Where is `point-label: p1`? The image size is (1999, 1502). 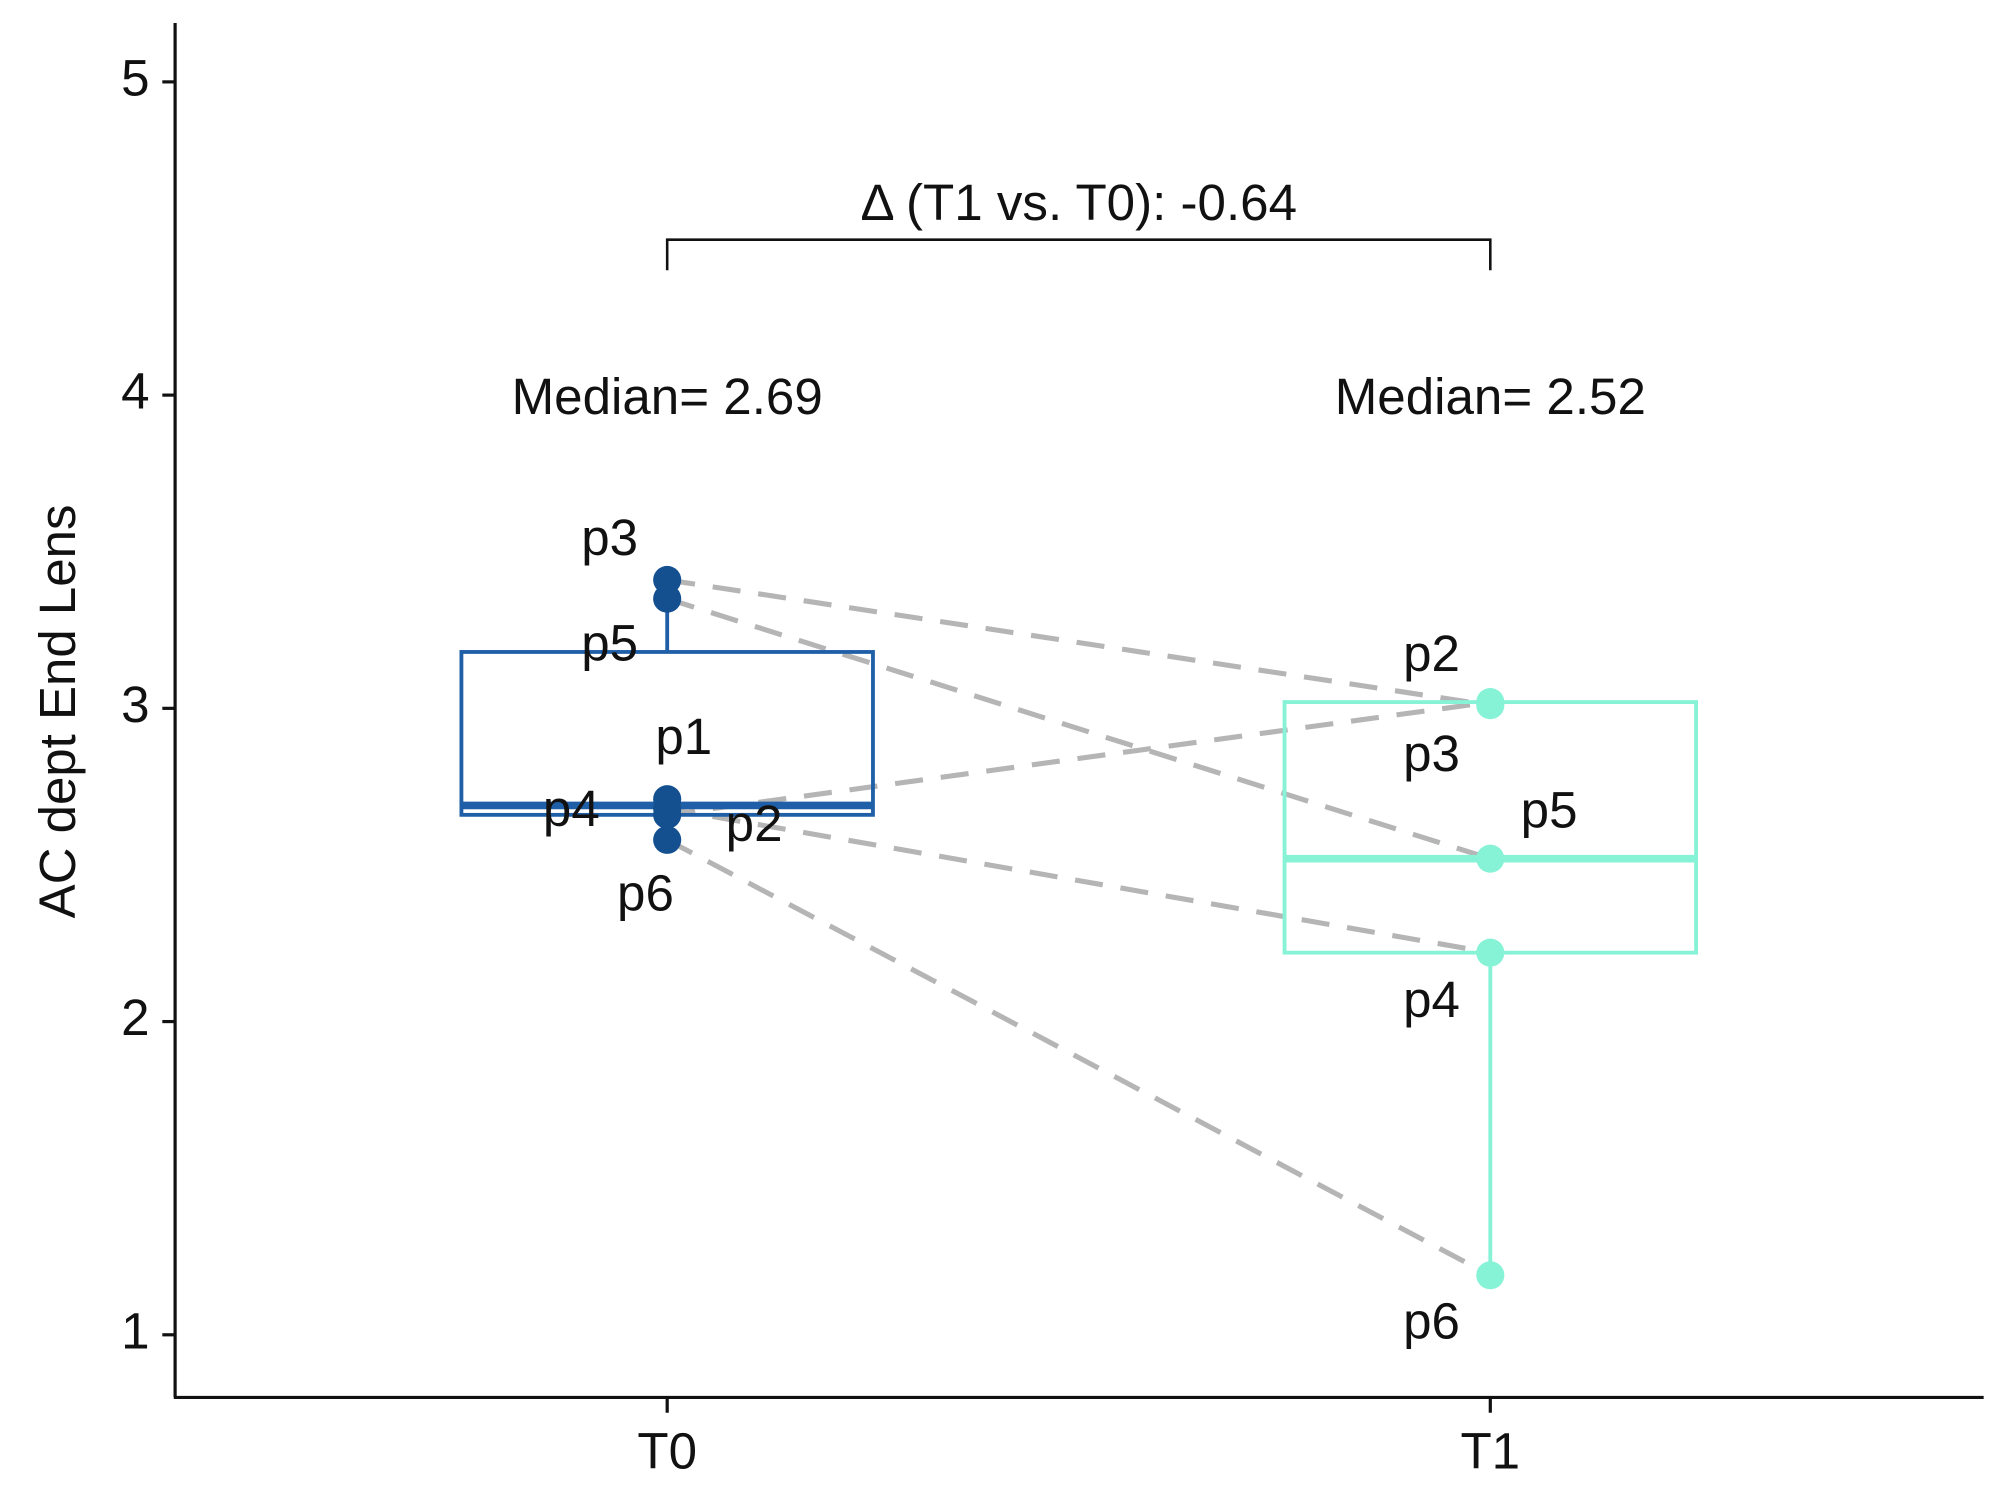
point-label: p1 is located at coordinates (683, 736).